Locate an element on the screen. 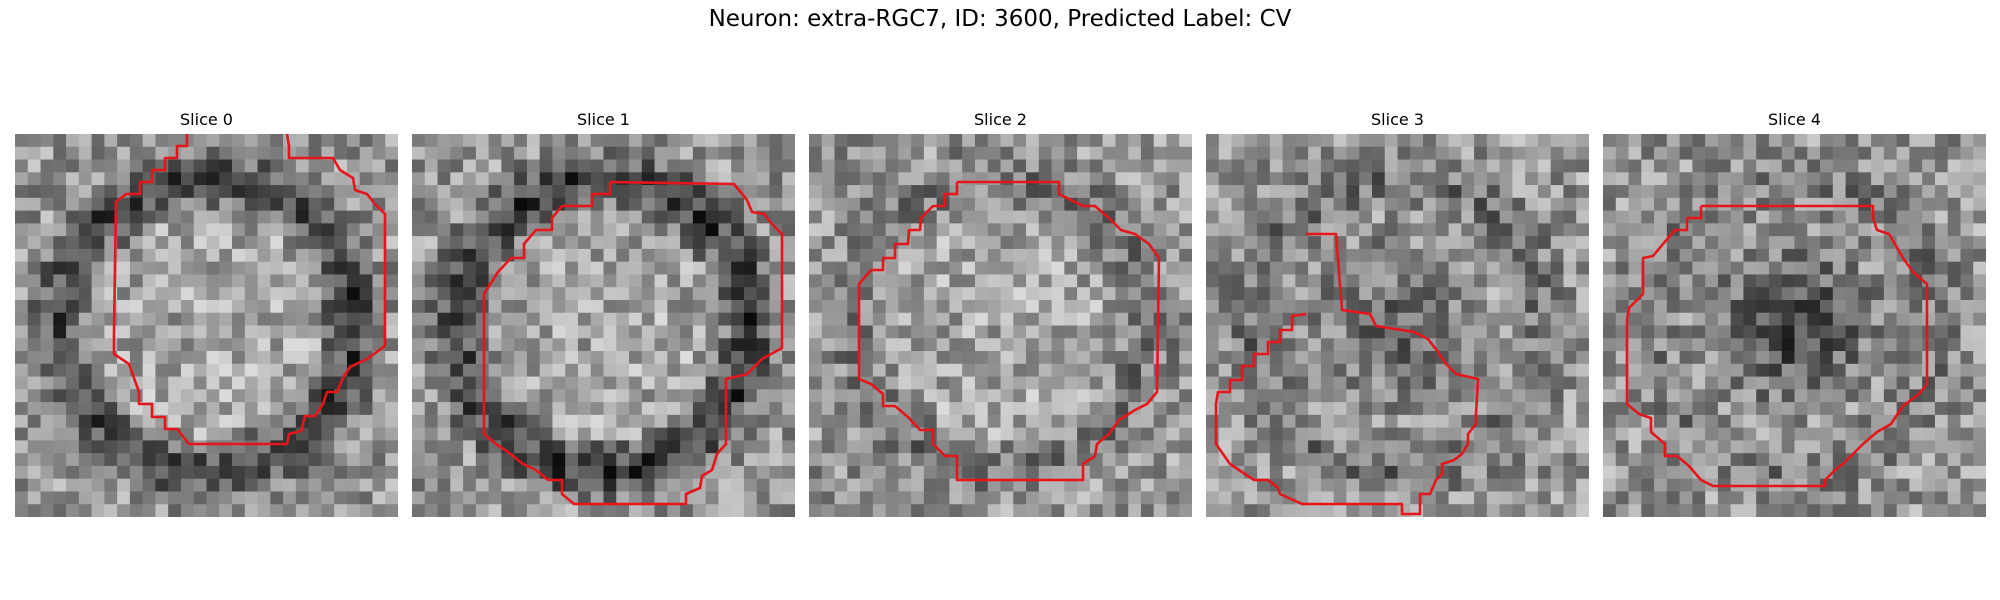 This screenshot has width=2000, height=600. slice-panel-1: Slice 1 is located at coordinates (603, 313).